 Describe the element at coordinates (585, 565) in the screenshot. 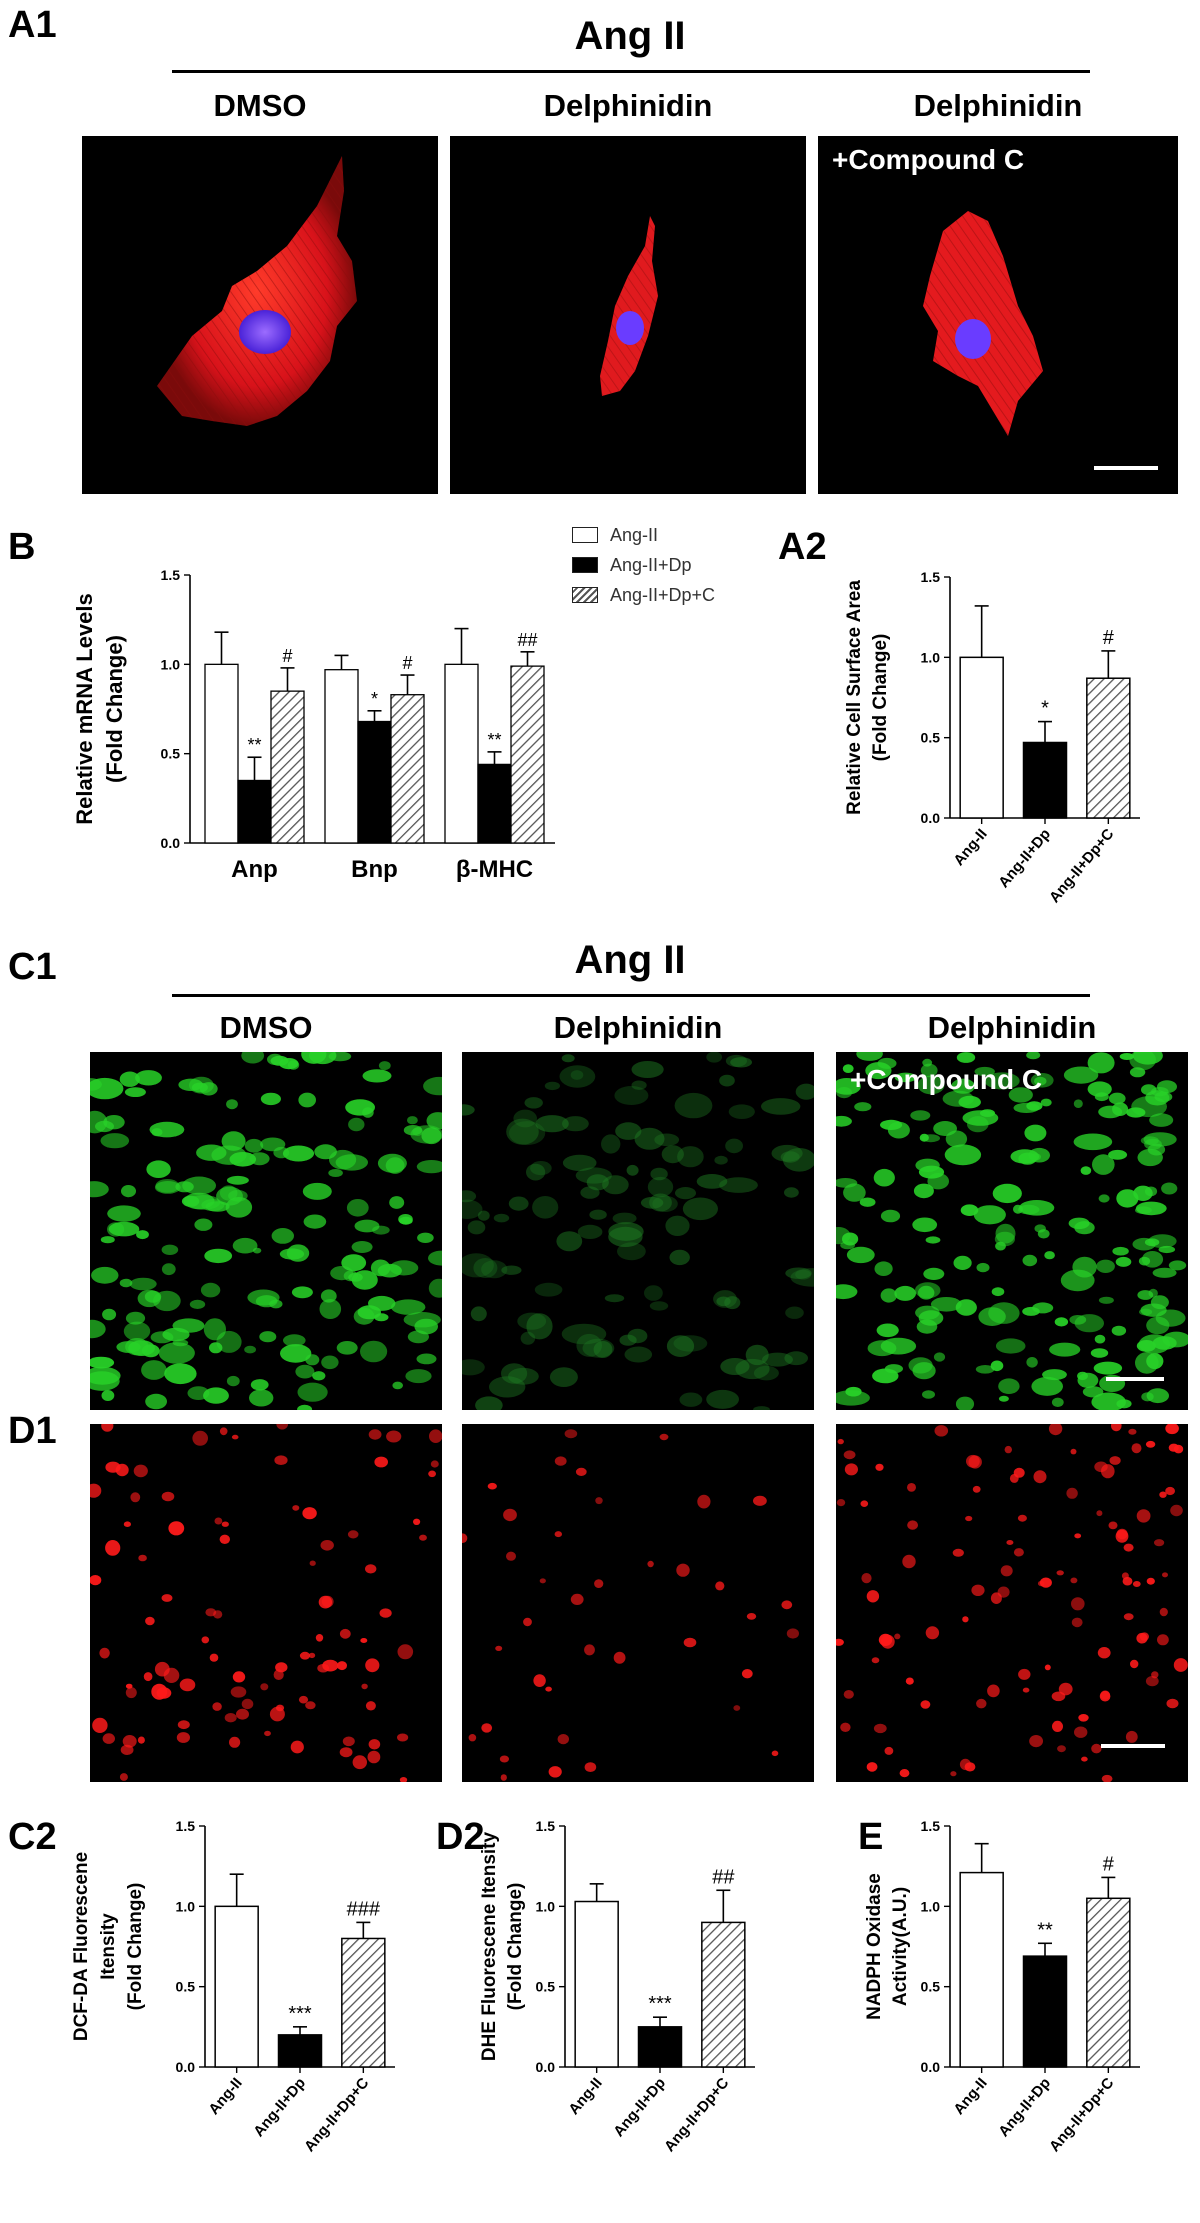

I see `legend-swatch-black` at that location.